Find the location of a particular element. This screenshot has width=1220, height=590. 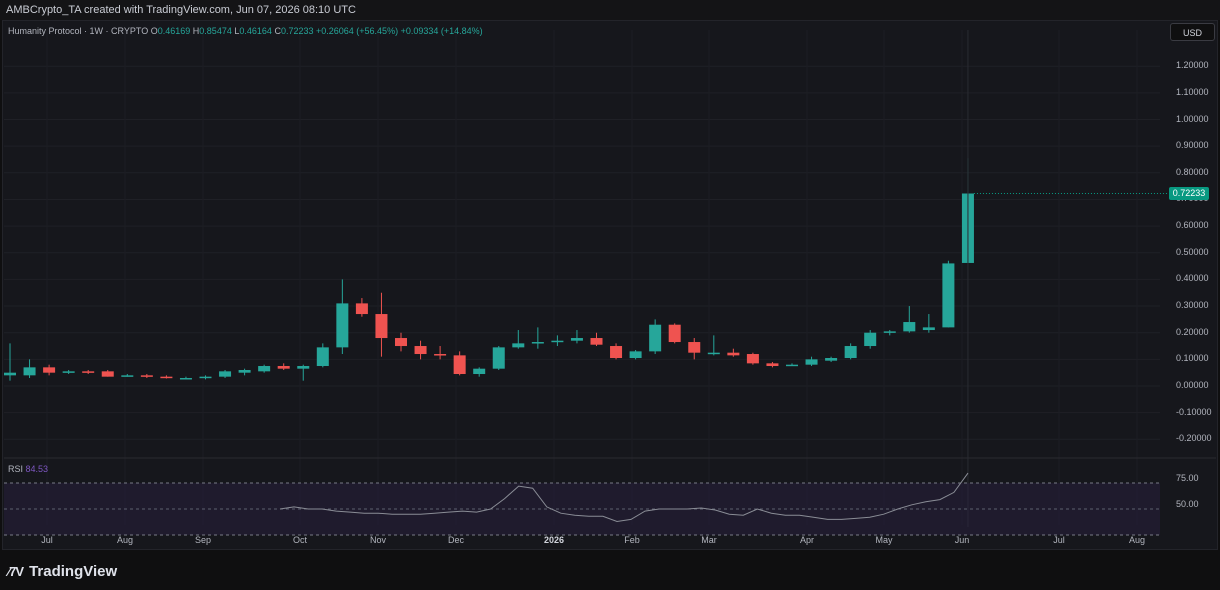

rsi-value: 84.53 is located at coordinates (37, 469).